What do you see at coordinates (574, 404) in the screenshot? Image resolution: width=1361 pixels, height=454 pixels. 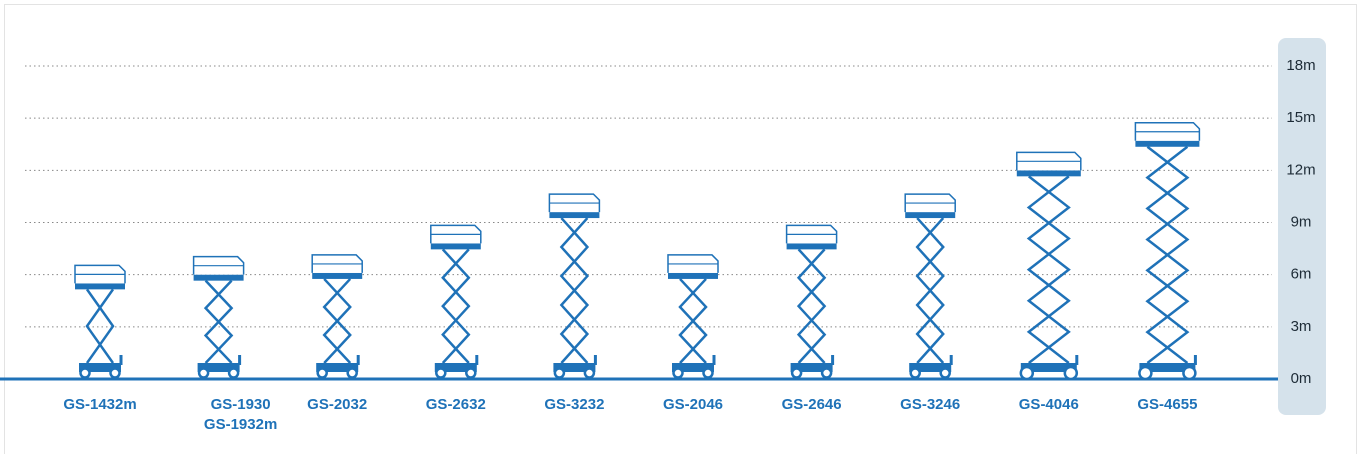 I see `x-tick-label: GS-3232` at bounding box center [574, 404].